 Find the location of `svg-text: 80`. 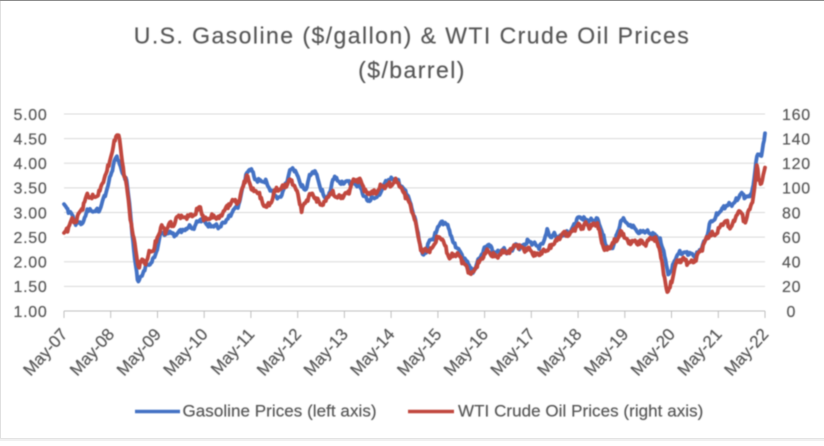

svg-text: 80 is located at coordinates (791, 213).